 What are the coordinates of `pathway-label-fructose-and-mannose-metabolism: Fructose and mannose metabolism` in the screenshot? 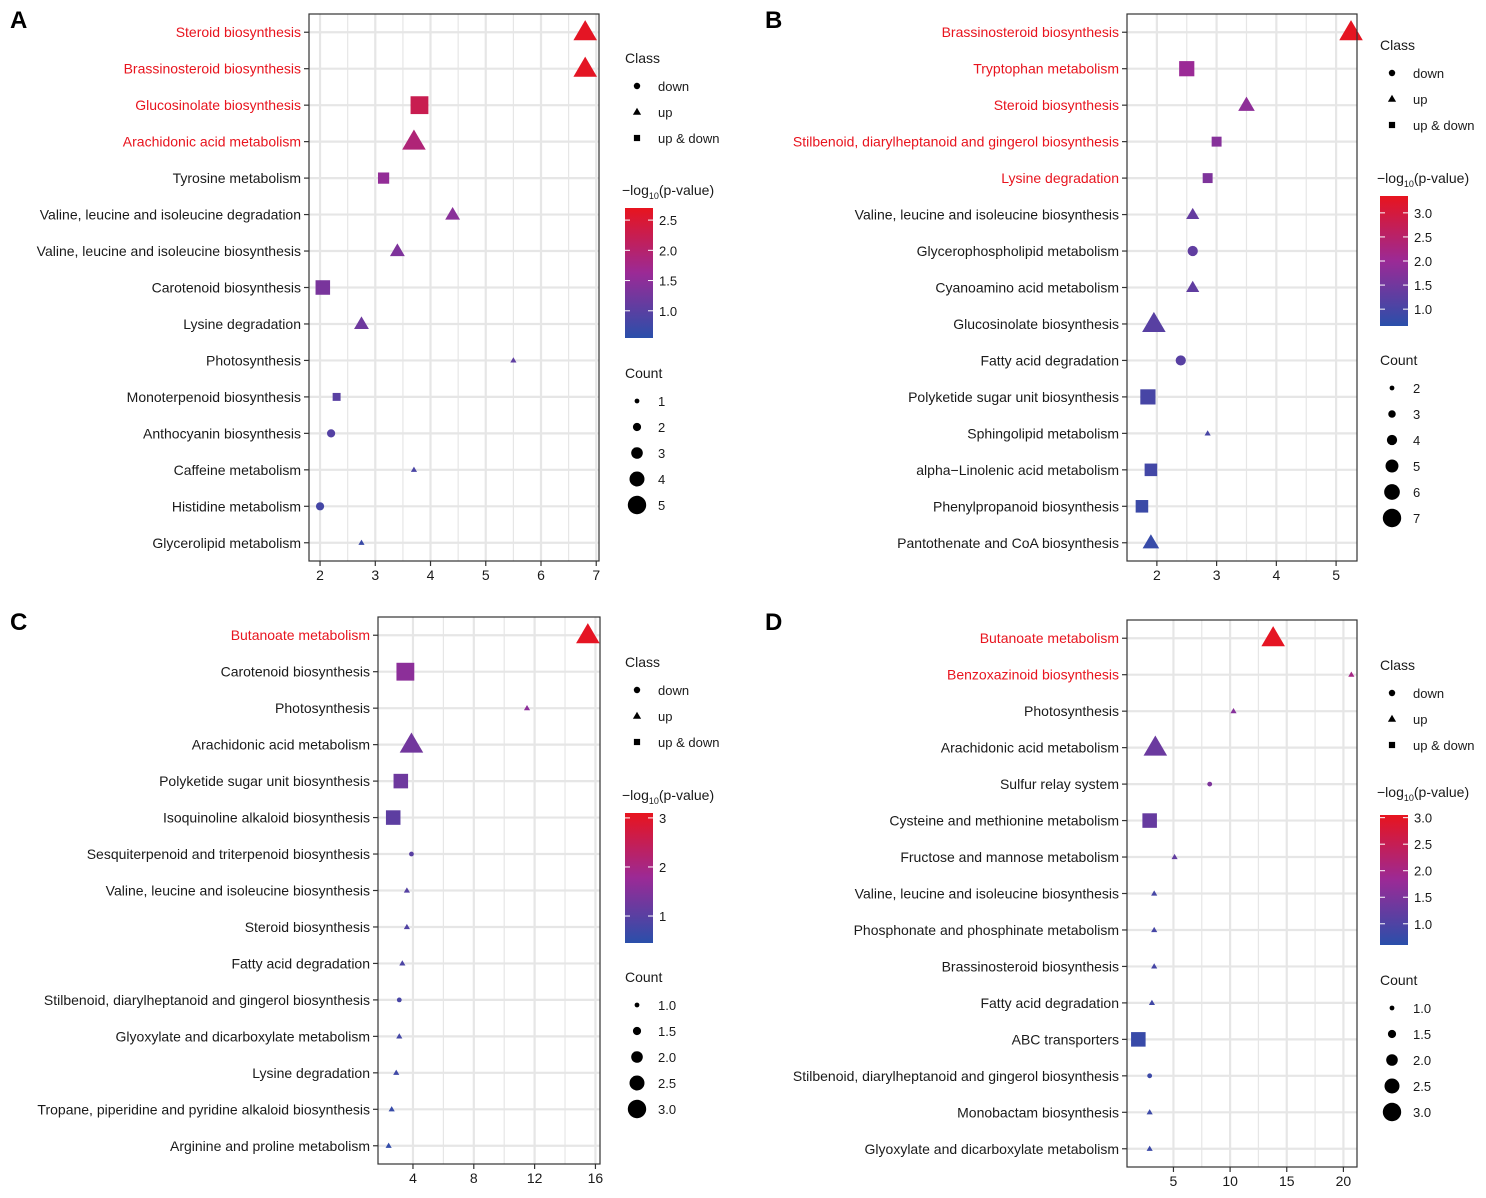 It's located at (1009, 857).